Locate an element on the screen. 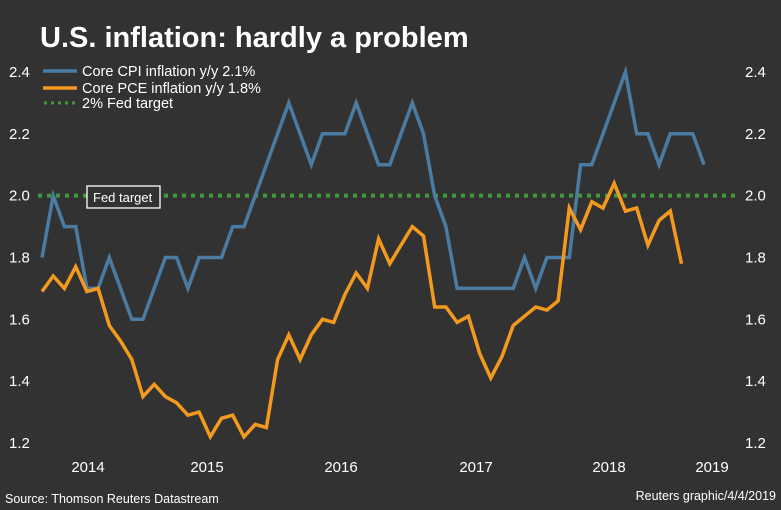  y-tick-label-left: 1.6 is located at coordinates (19, 319).